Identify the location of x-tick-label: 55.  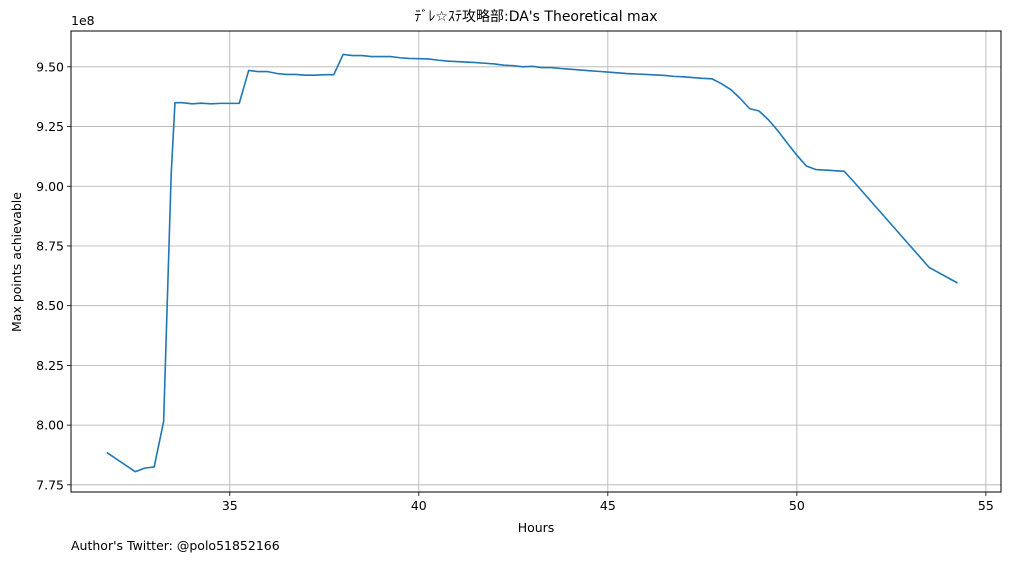
(986, 505).